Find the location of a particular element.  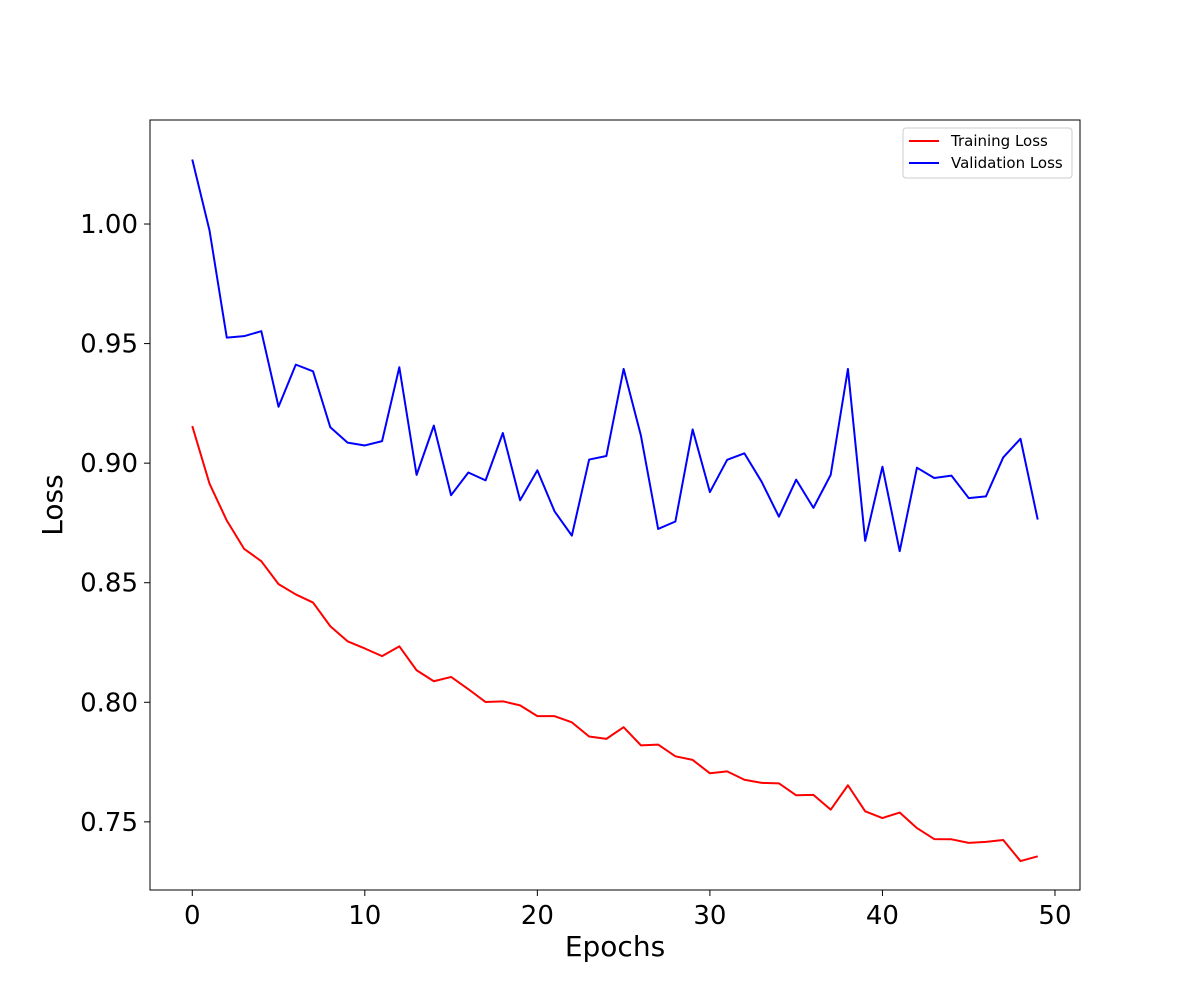

y-axis-title: Loss is located at coordinates (52, 504).